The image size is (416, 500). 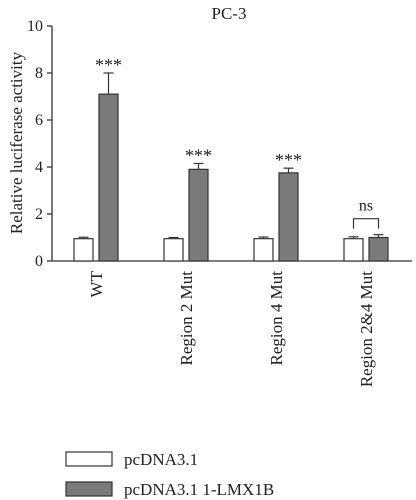 What do you see at coordinates (186, 318) in the screenshot?
I see `x-tick-label: Region 2 Mut` at bounding box center [186, 318].